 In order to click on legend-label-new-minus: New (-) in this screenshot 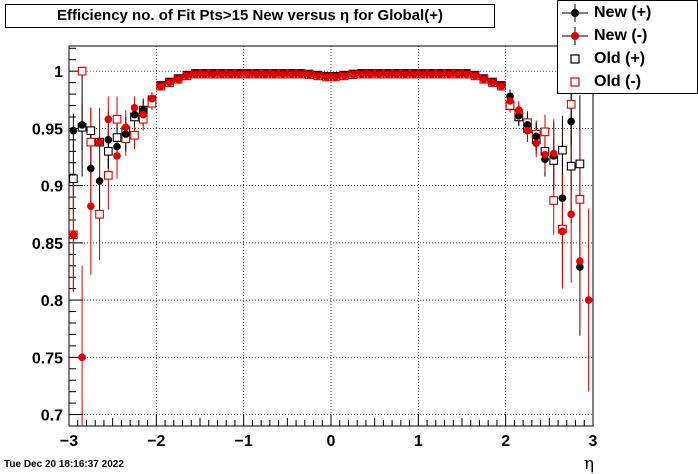, I will do `click(621, 35)`.